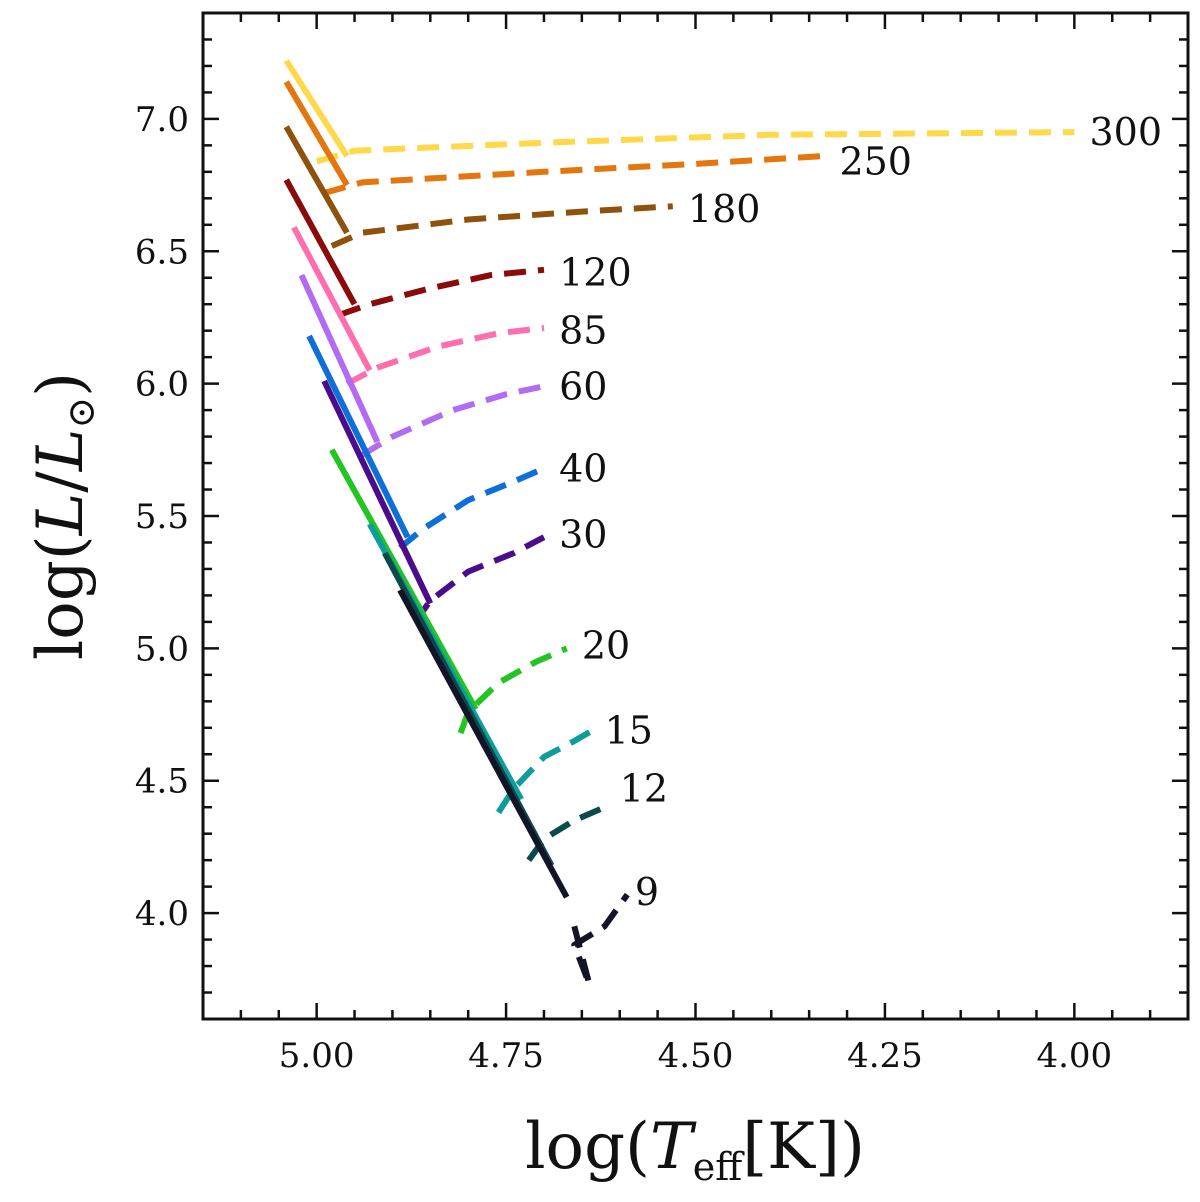 Image resolution: width=1200 pixels, height=1202 pixels. Describe the element at coordinates (445, 356) in the screenshot. I see `track-85-post-main-sequence` at that location.